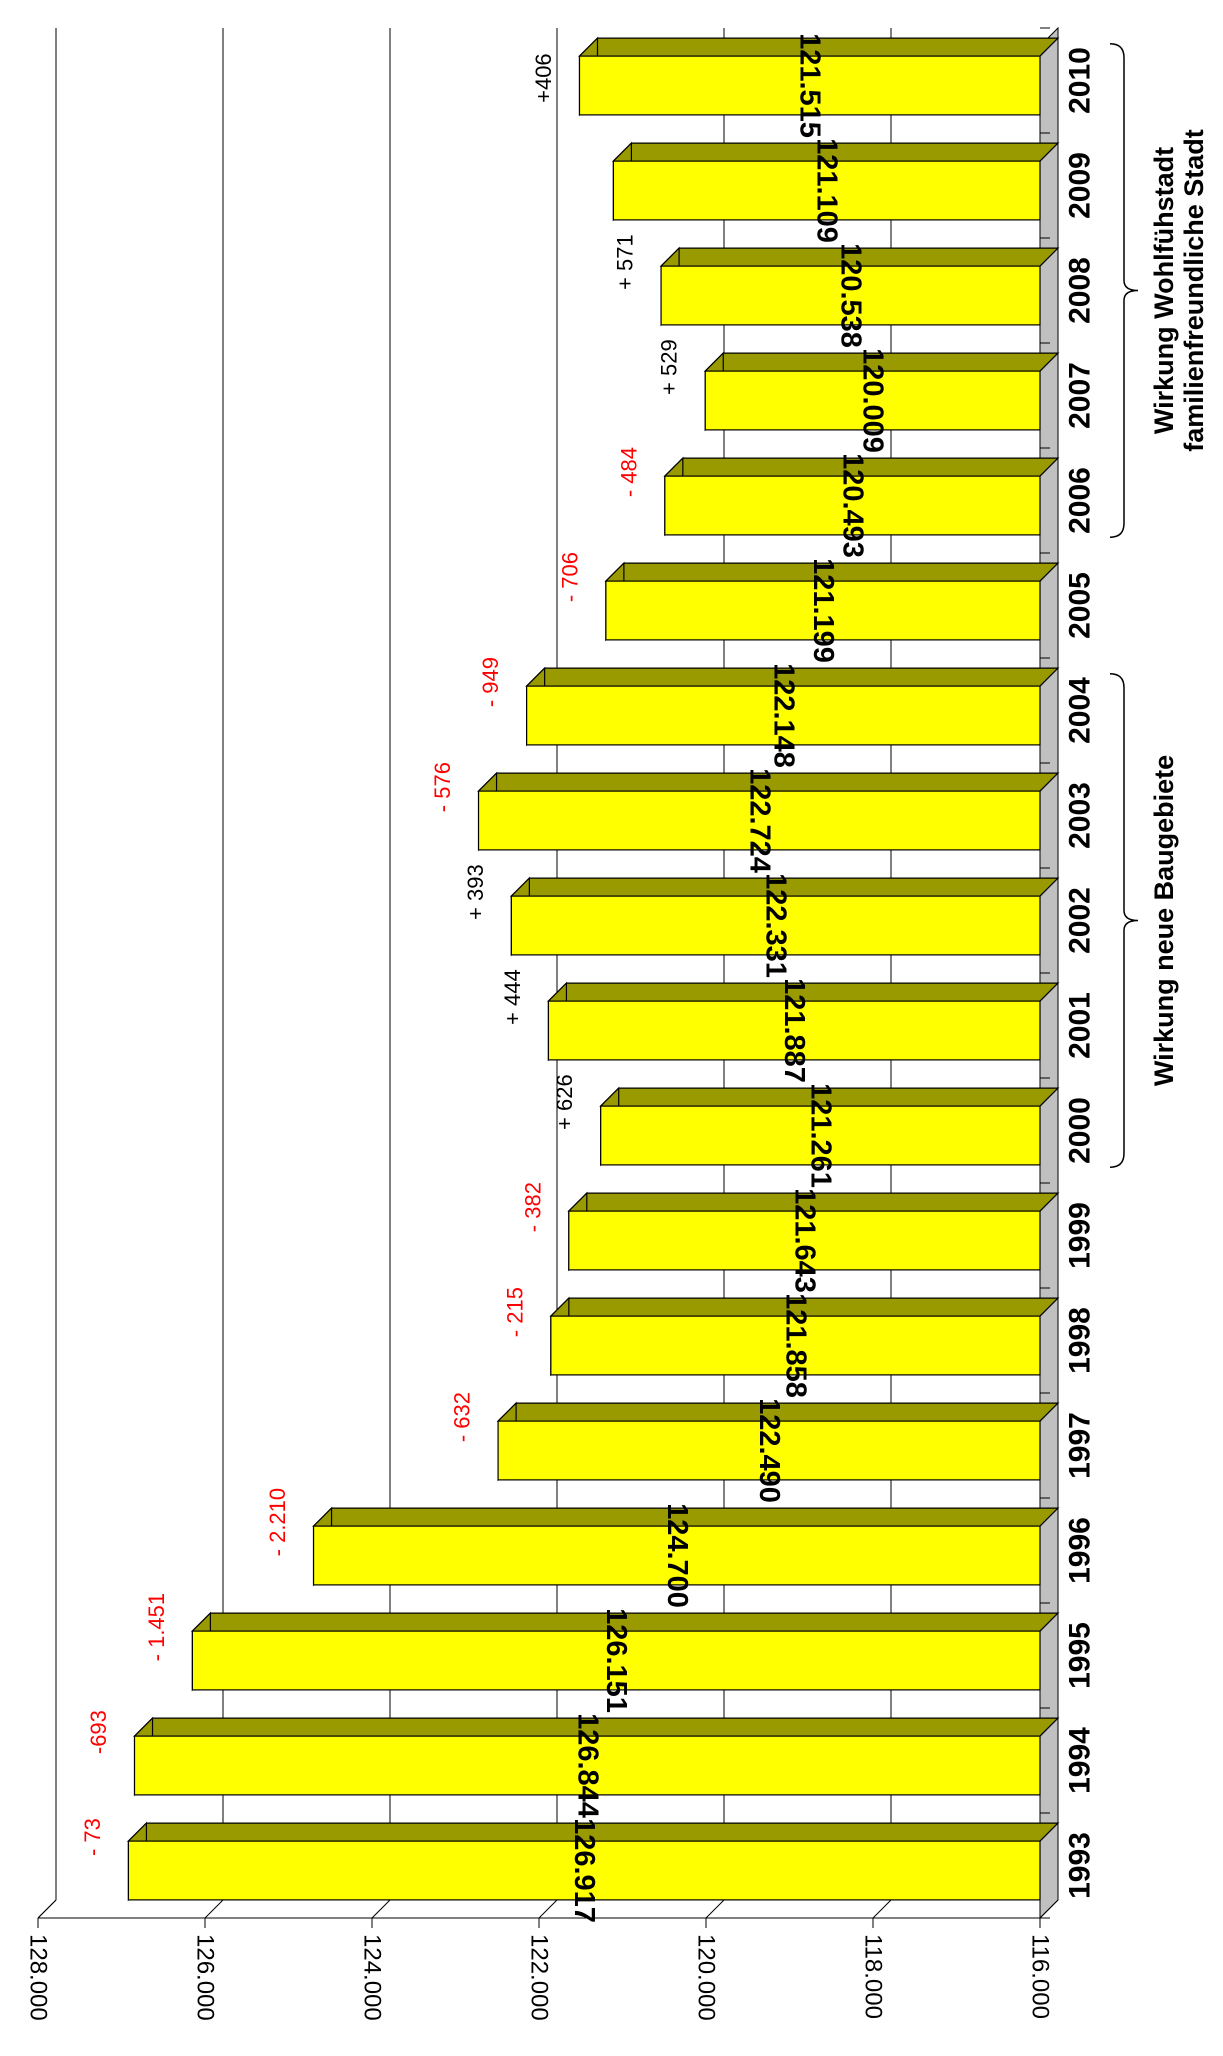  I want to click on change-label: - 1.451, so click(156, 1627).